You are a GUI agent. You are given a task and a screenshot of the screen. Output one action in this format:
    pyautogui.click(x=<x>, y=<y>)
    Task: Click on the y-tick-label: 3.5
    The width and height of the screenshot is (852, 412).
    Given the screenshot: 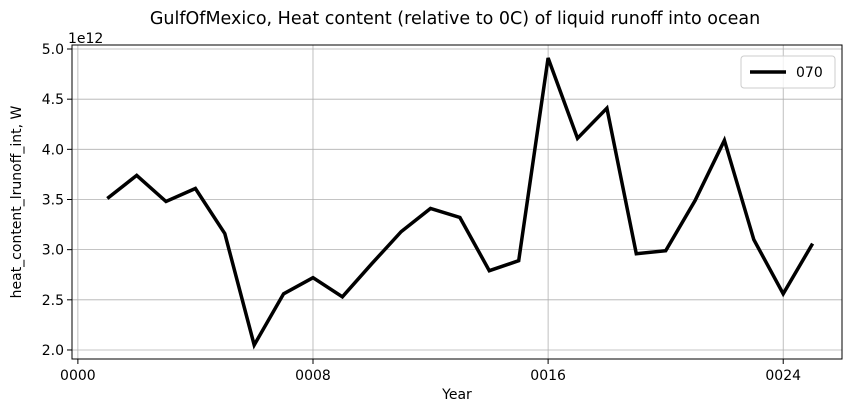 What is the action you would take?
    pyautogui.click(x=53, y=200)
    